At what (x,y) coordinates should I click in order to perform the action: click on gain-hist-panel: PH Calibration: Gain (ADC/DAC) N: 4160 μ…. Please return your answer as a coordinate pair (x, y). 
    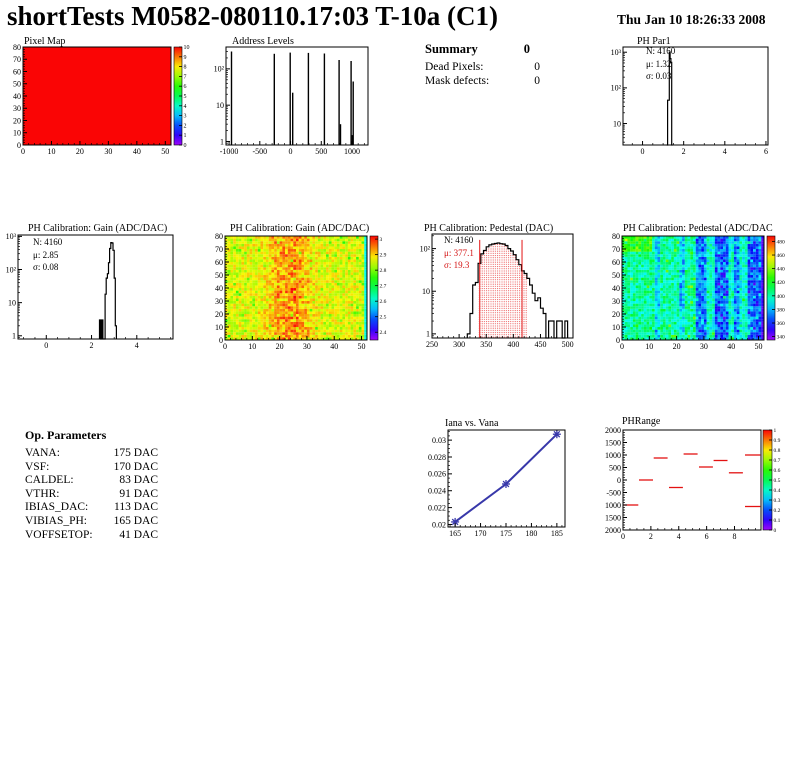
    Looking at the image, I should click on (100, 288).